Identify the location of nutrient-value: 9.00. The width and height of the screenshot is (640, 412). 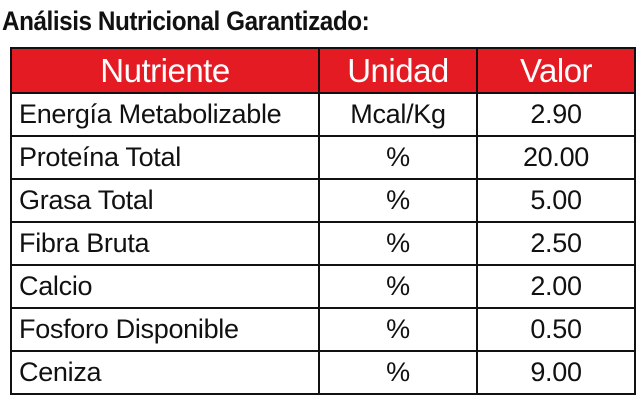
(556, 372).